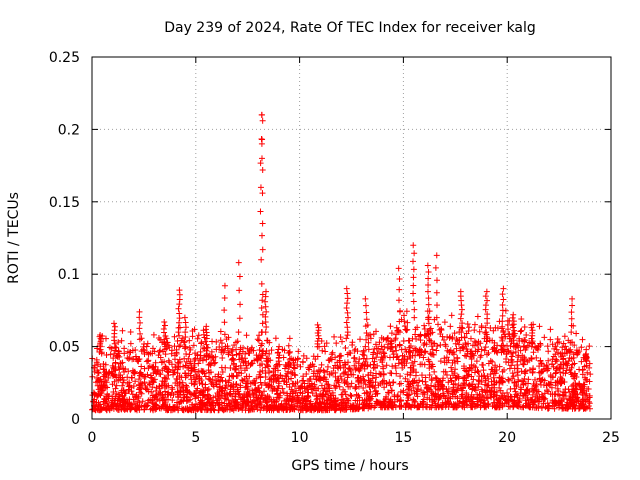 This screenshot has width=640, height=480. I want to click on x-tick-label: 5, so click(195, 438).